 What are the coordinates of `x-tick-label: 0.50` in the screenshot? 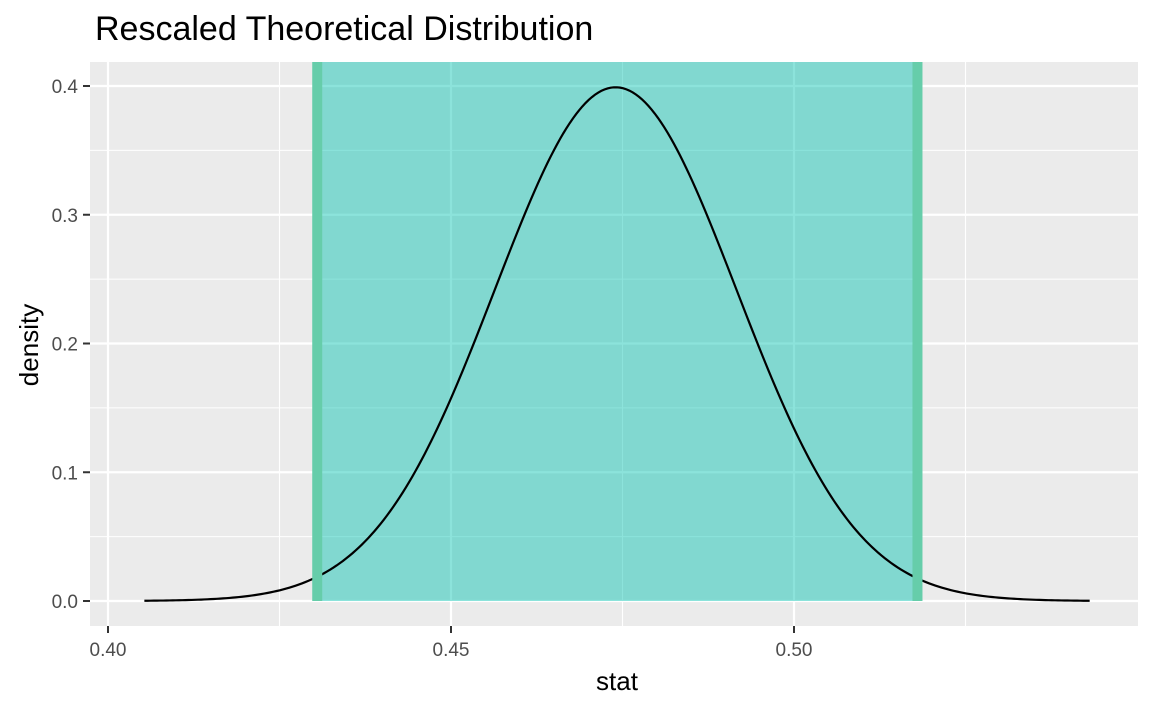 It's located at (794, 650).